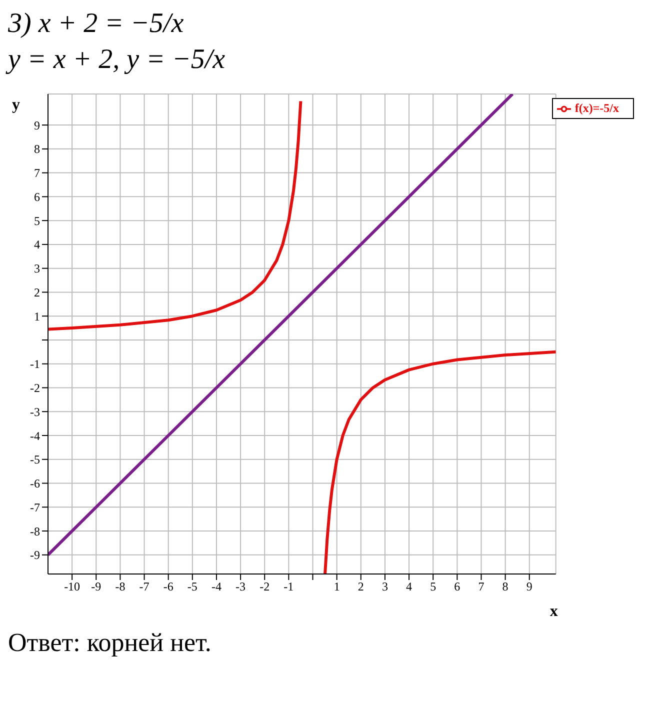 This screenshot has height=720, width=656. Describe the element at coordinates (409, 587) in the screenshot. I see `x-tick-label: 4` at that location.